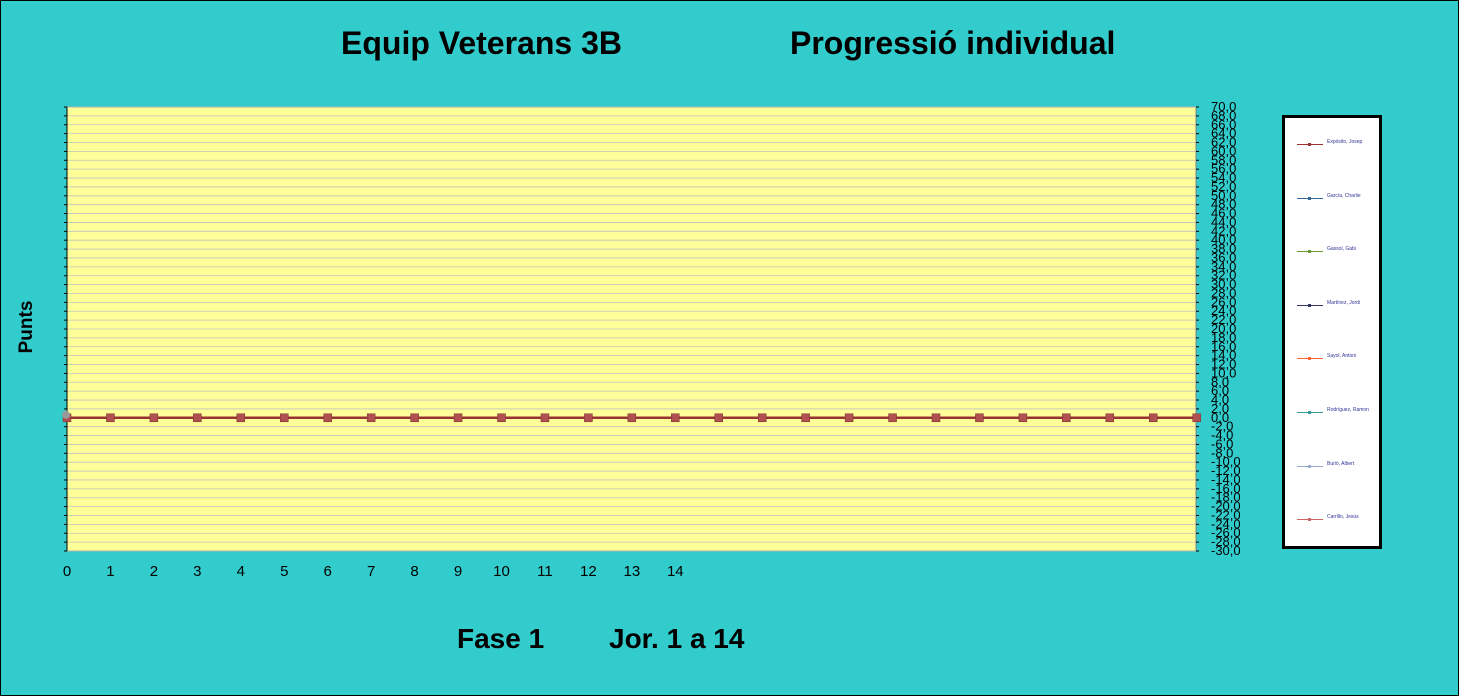 The width and height of the screenshot is (1459, 696). What do you see at coordinates (1223, 372) in the screenshot?
I see `y-tick-label: 10,0` at bounding box center [1223, 372].